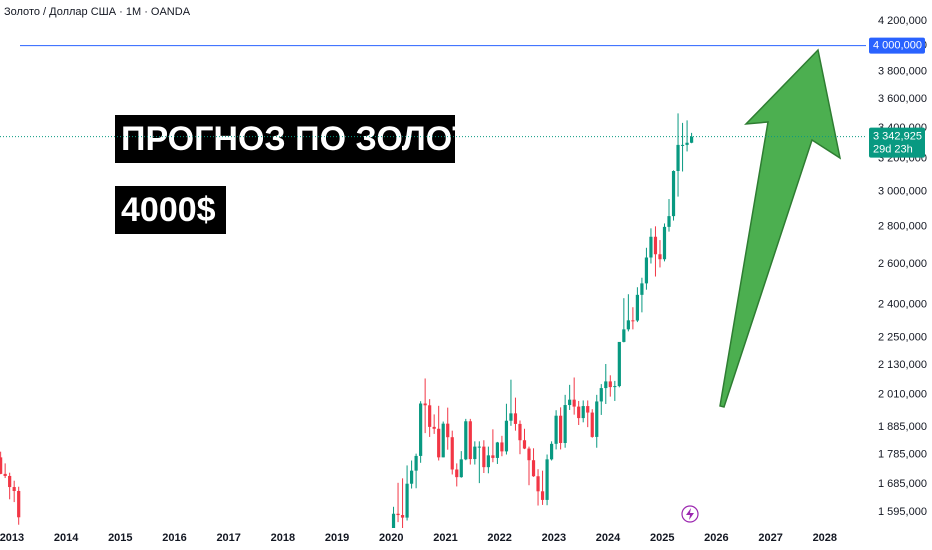 This screenshot has height=550, width=932. I want to click on x-tick-label: 2028, so click(825, 538).